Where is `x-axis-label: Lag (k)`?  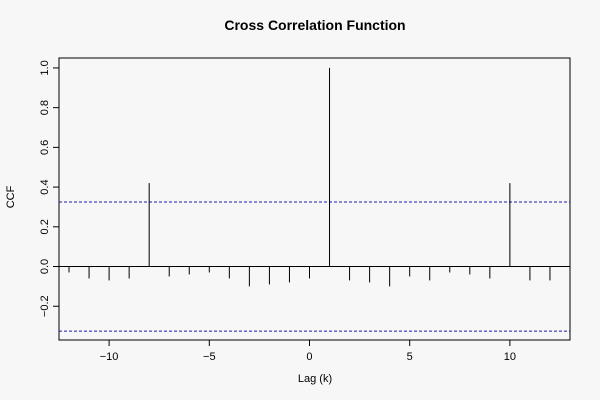 x-axis-label: Lag (k) is located at coordinates (315, 379).